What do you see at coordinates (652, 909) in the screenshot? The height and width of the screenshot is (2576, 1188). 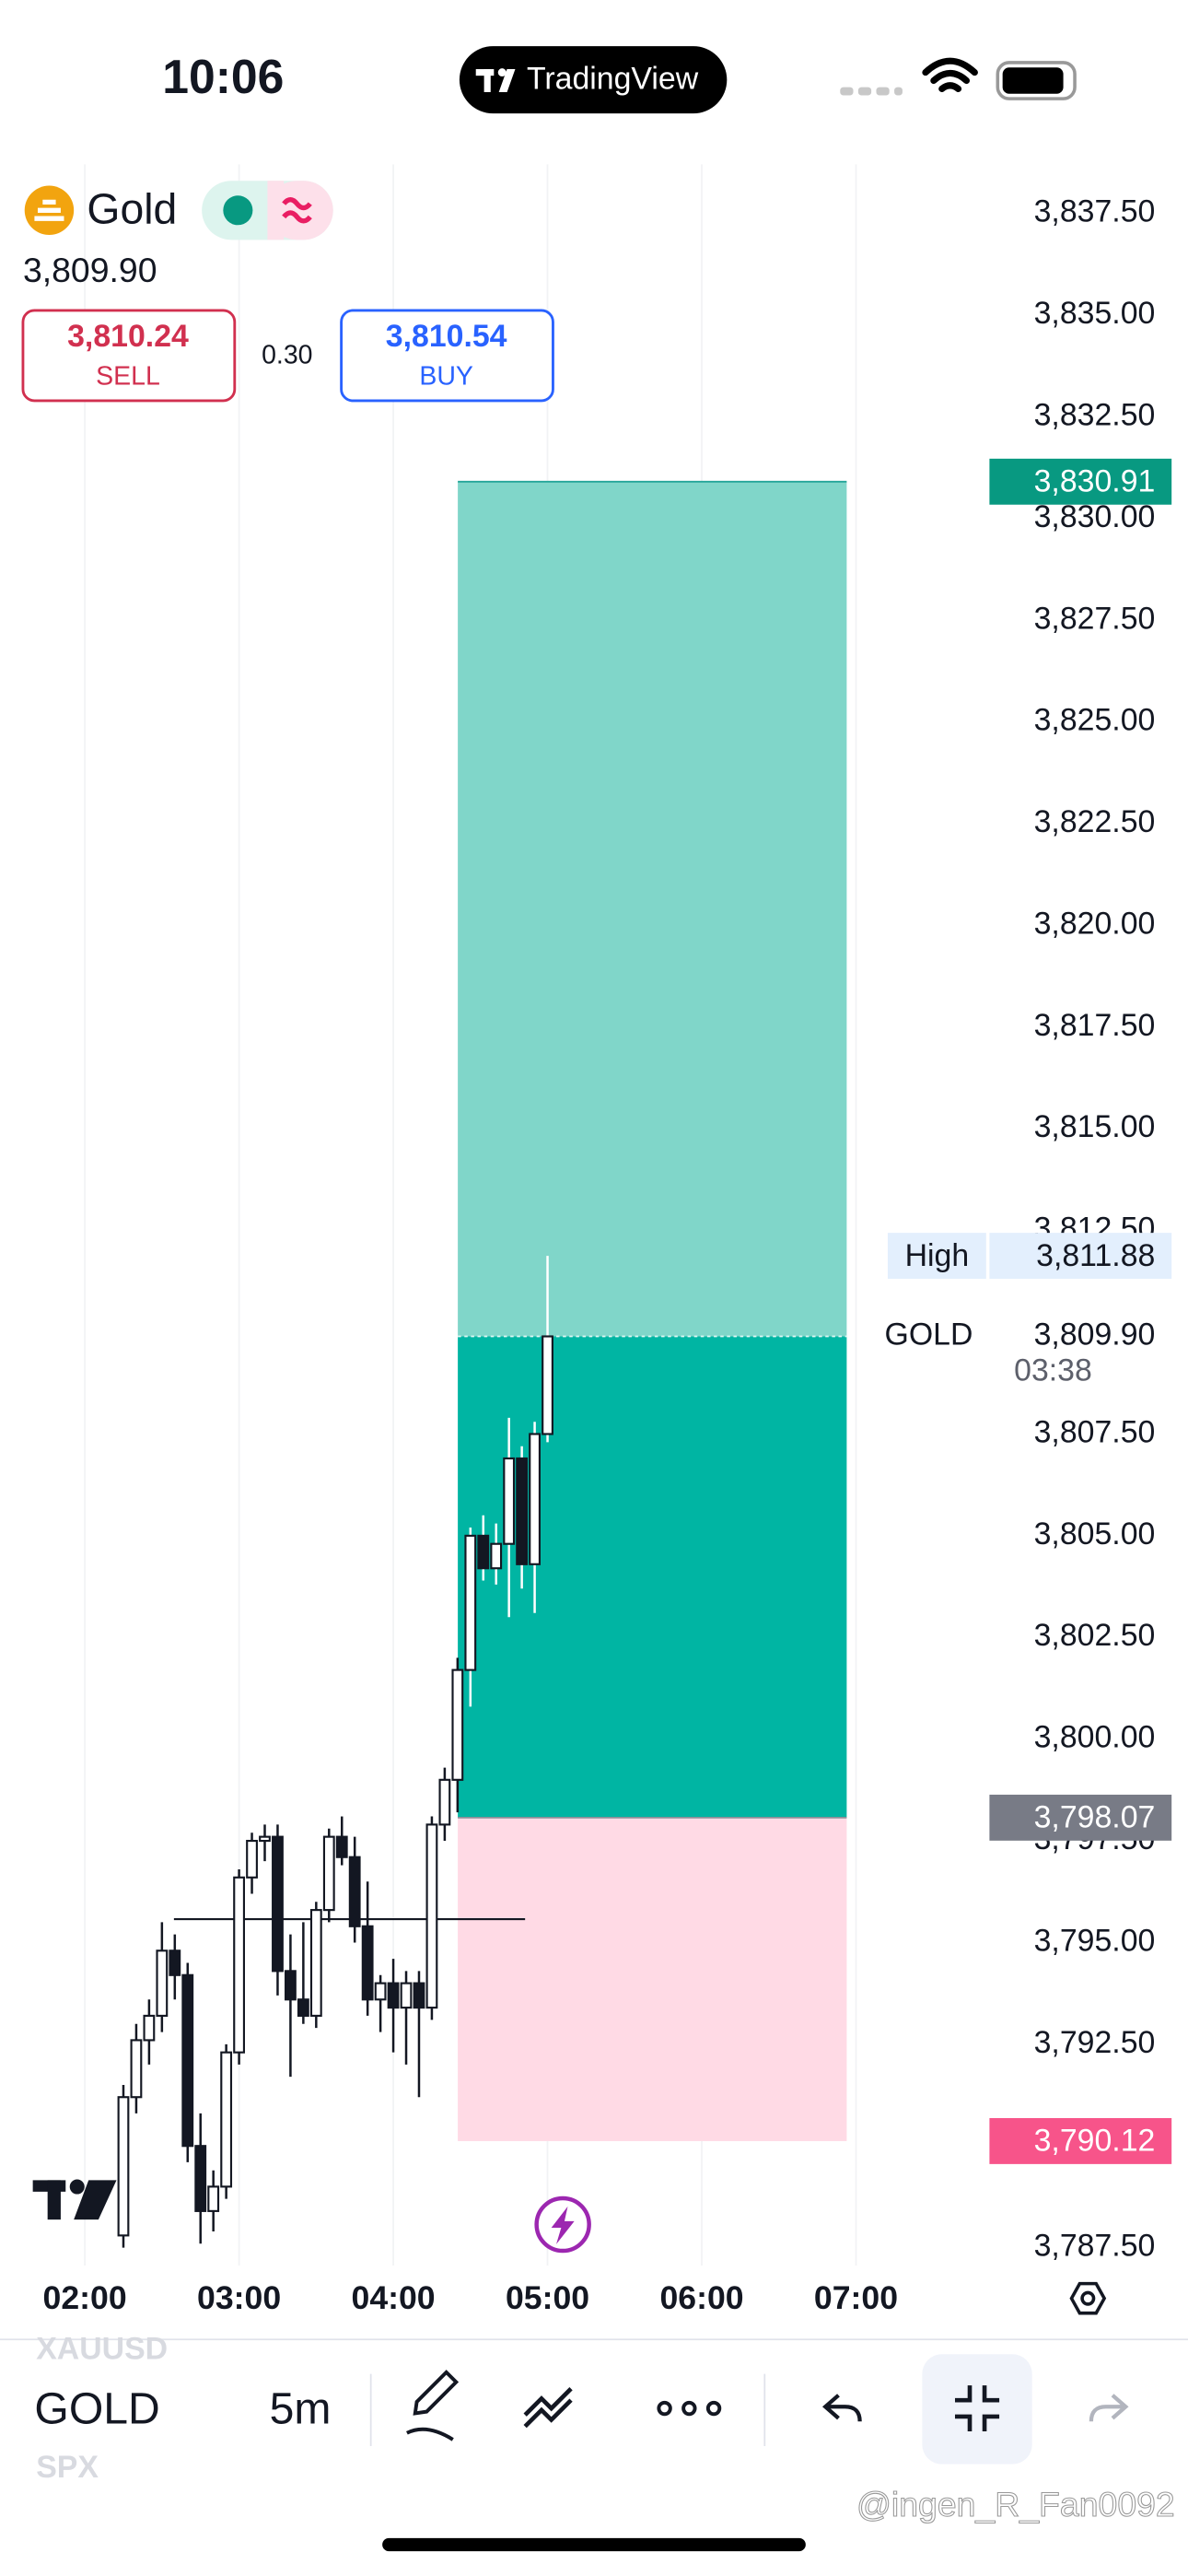 I see `profit-zone-remaining` at bounding box center [652, 909].